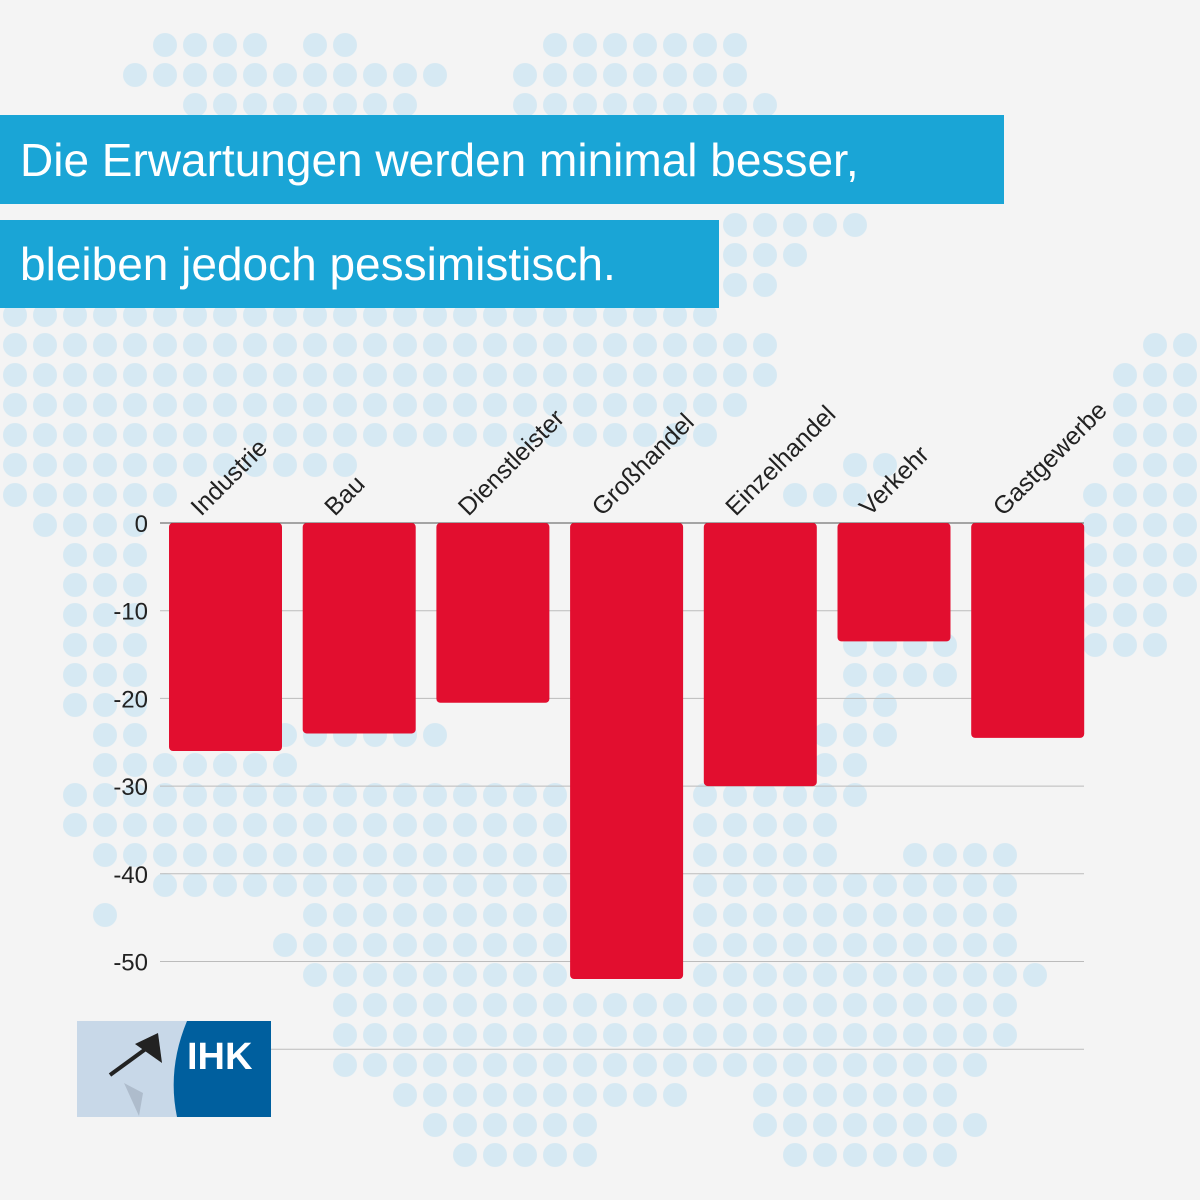 This screenshot has height=1200, width=1200. What do you see at coordinates (130, 963) in the screenshot?
I see `y-tick-label: -50` at bounding box center [130, 963].